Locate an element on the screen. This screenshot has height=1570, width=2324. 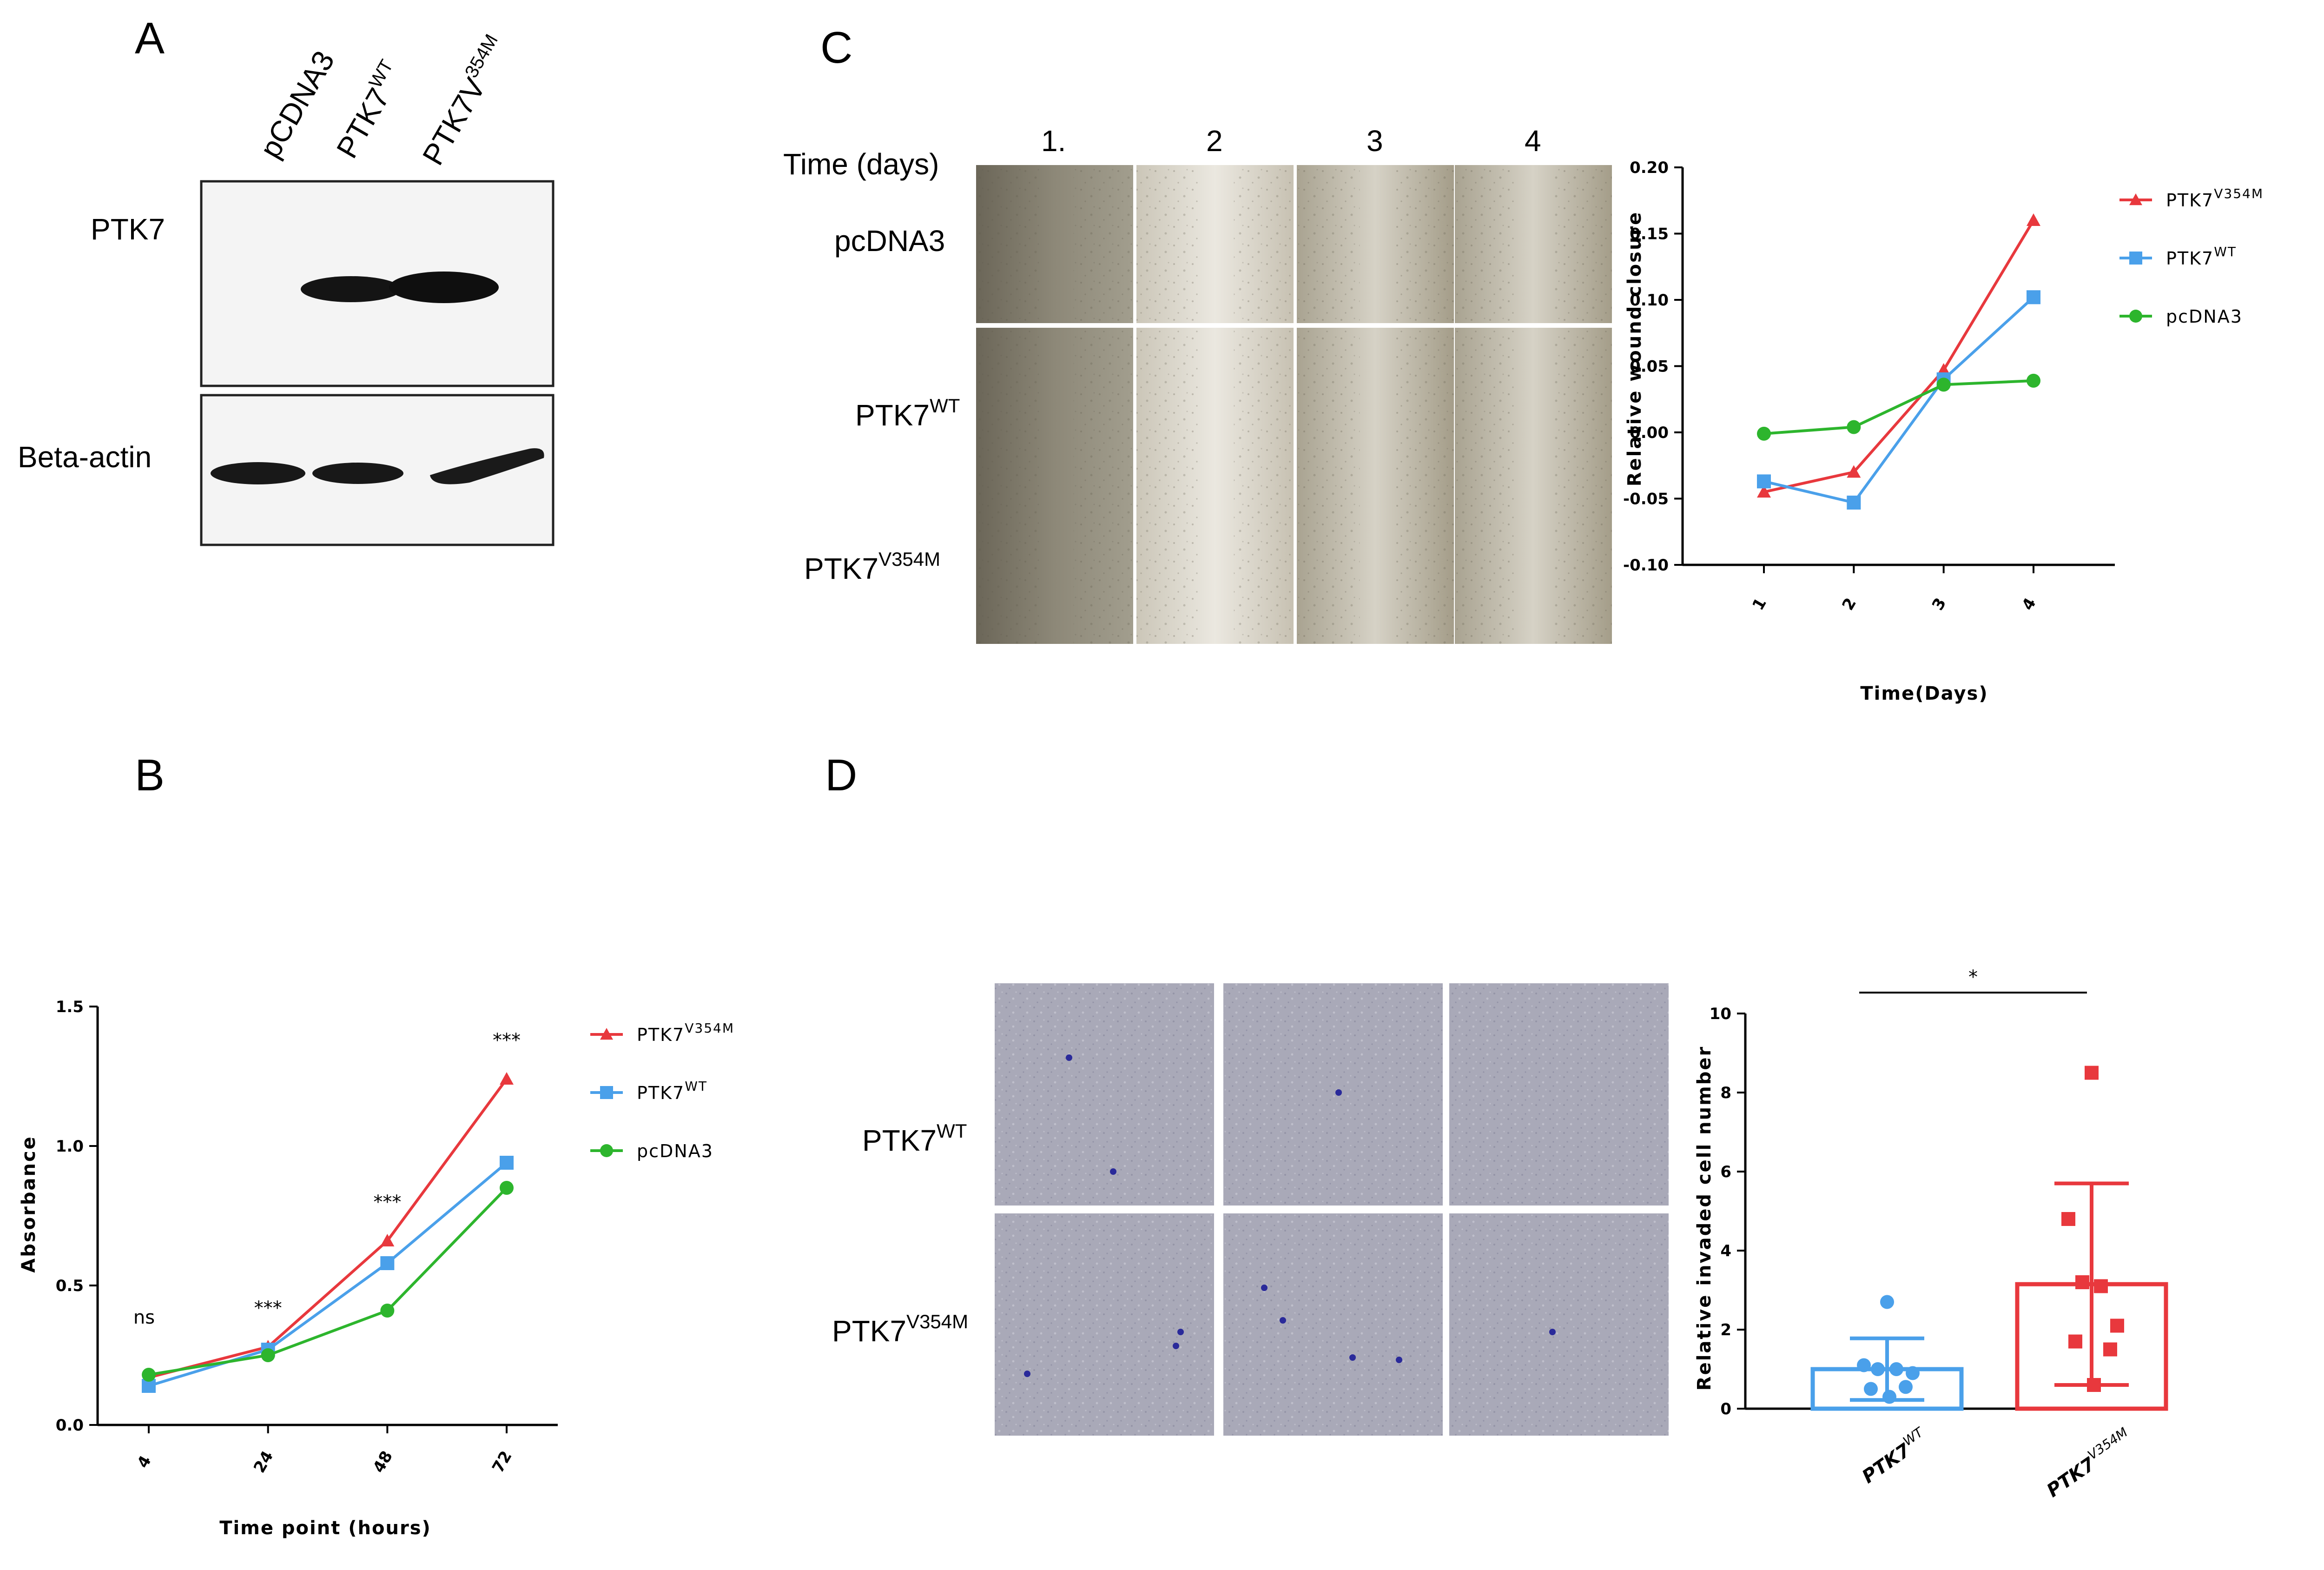
invasion-row-label-ptk7v354m: PTK7V354M is located at coordinates (900, 1329).